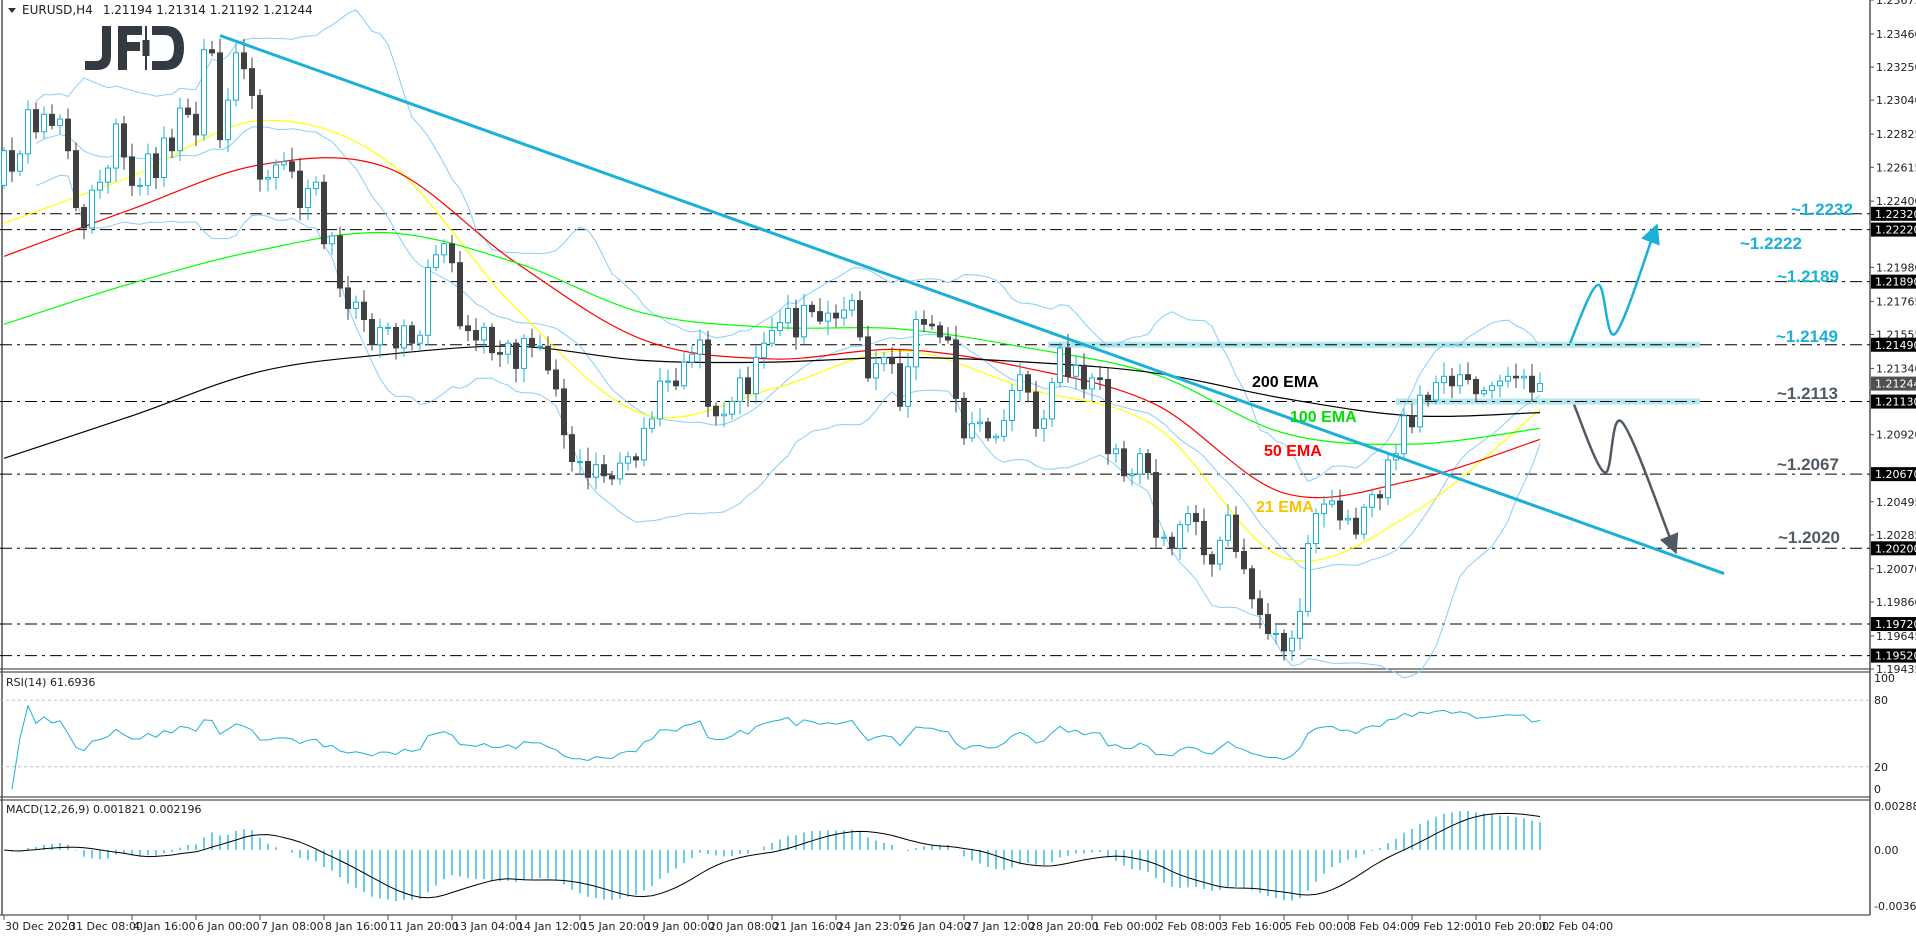 The image size is (1916, 936). Describe the element at coordinates (1000, 926) in the screenshot. I see `time-tick-label: 27 Jan 12:00` at that location.